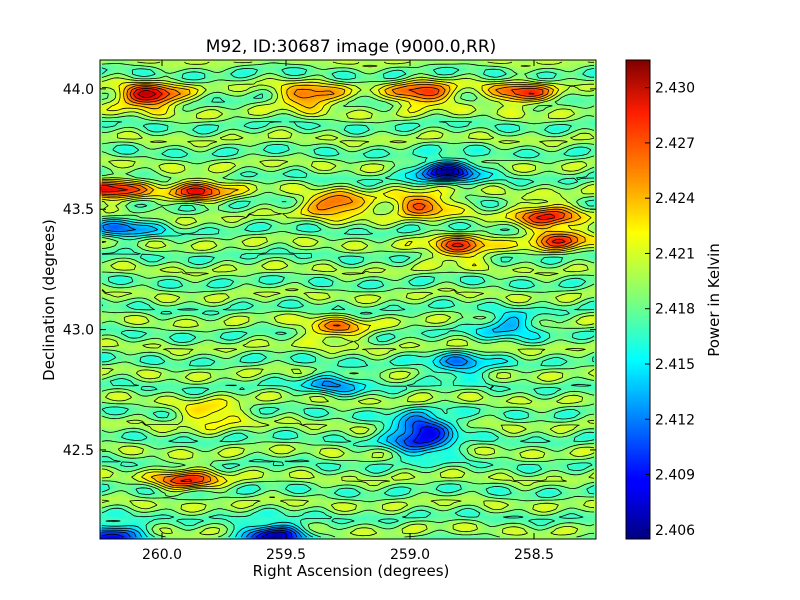  What do you see at coordinates (675, 420) in the screenshot?
I see `colorbar-tick-label: 2.412` at bounding box center [675, 420].